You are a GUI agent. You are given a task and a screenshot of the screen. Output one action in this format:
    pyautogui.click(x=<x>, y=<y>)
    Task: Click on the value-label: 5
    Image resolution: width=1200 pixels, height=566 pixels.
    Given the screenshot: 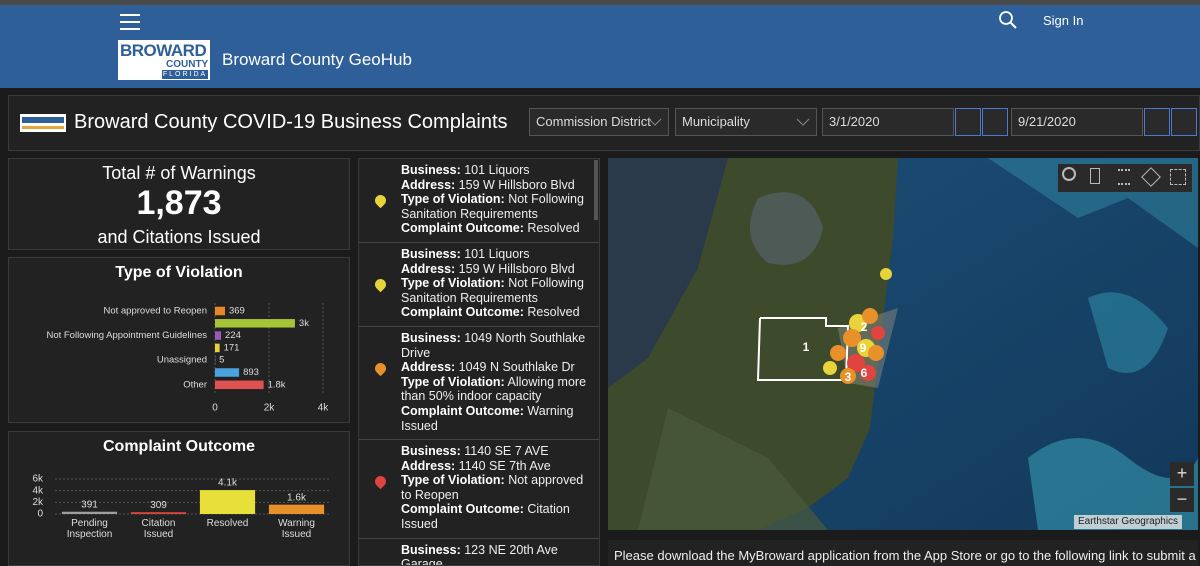 What is the action you would take?
    pyautogui.click(x=221, y=360)
    